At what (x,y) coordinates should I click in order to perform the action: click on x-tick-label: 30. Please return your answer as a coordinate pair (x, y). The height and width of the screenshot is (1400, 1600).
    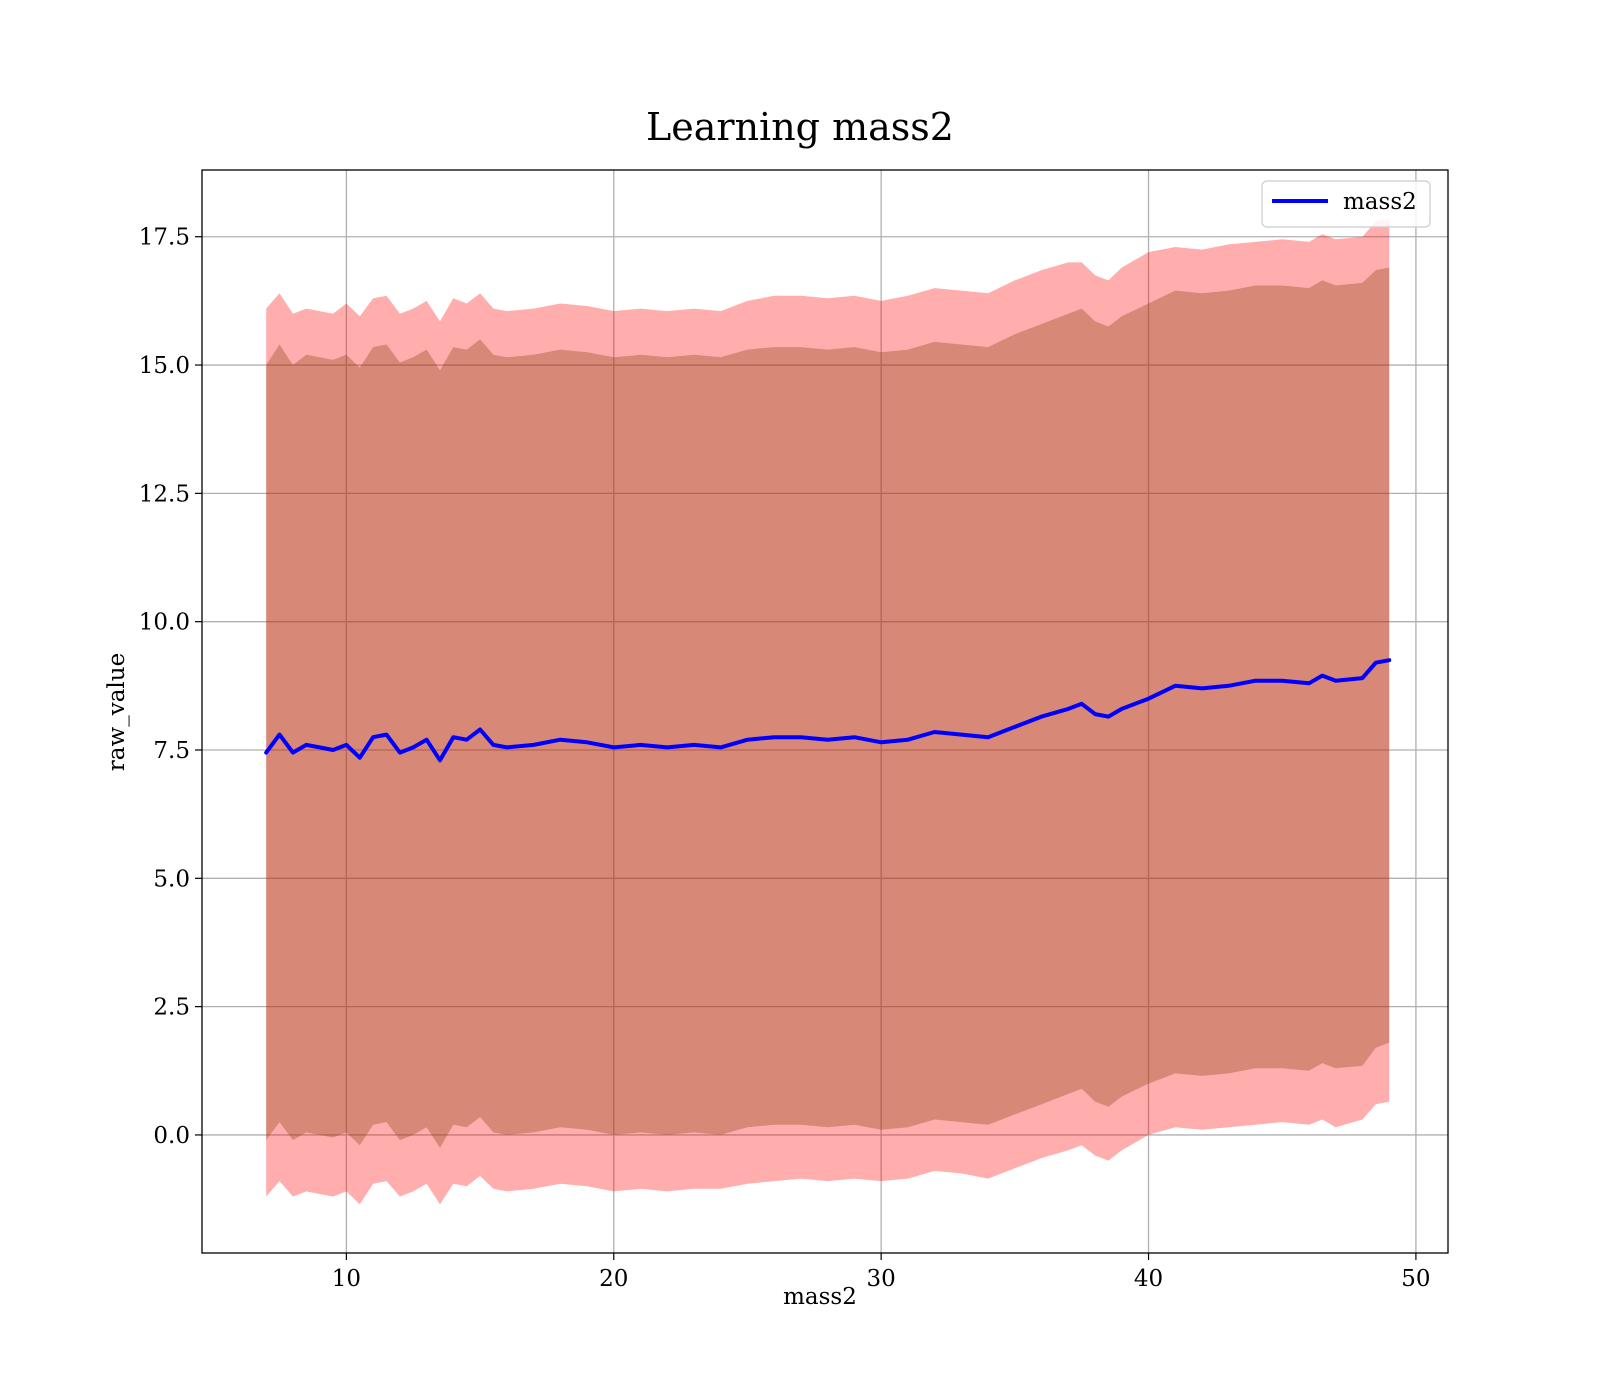
    Looking at the image, I should click on (881, 1279).